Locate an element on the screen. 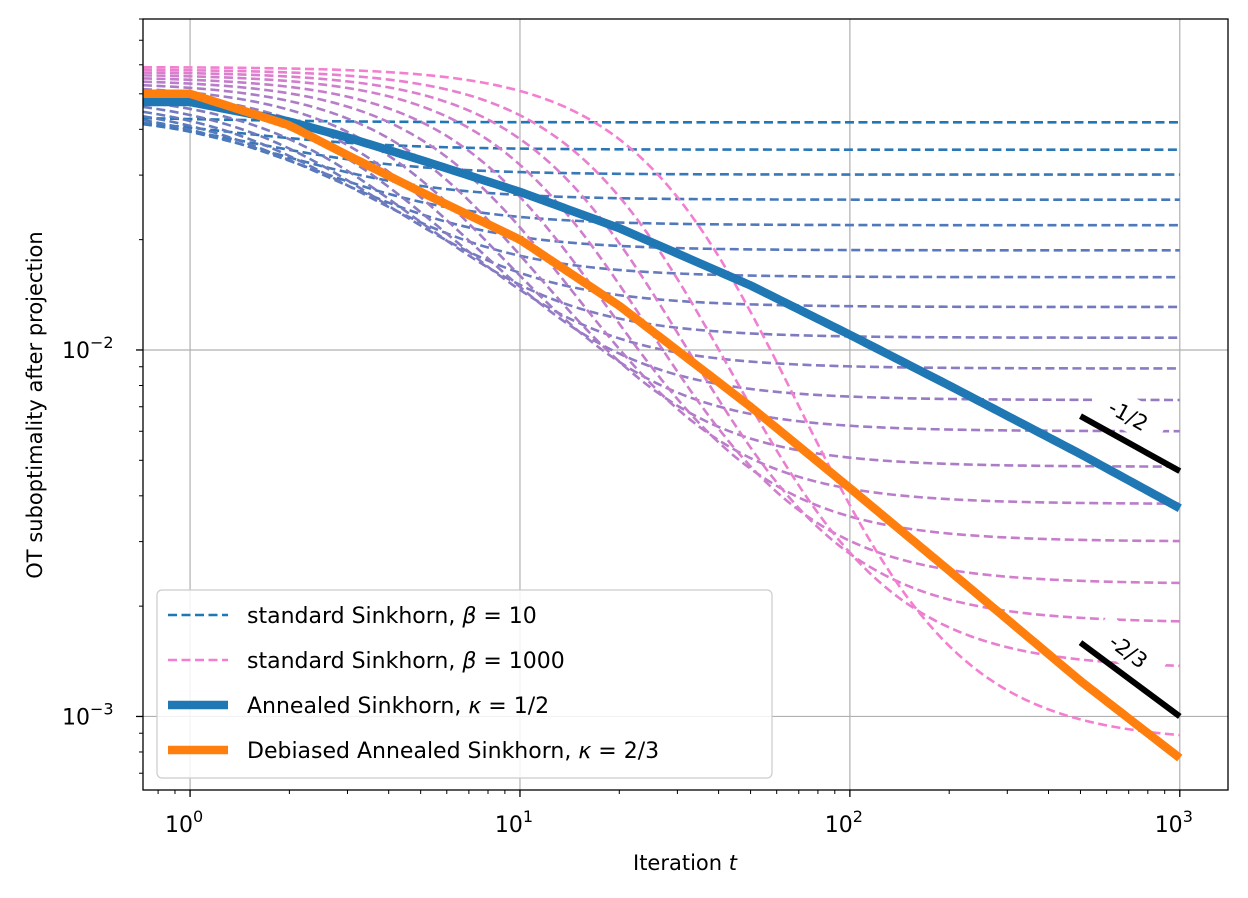 The height and width of the screenshot is (898, 1248). legend-label: standard Sinkhorn, β = 10 is located at coordinates (392, 616).